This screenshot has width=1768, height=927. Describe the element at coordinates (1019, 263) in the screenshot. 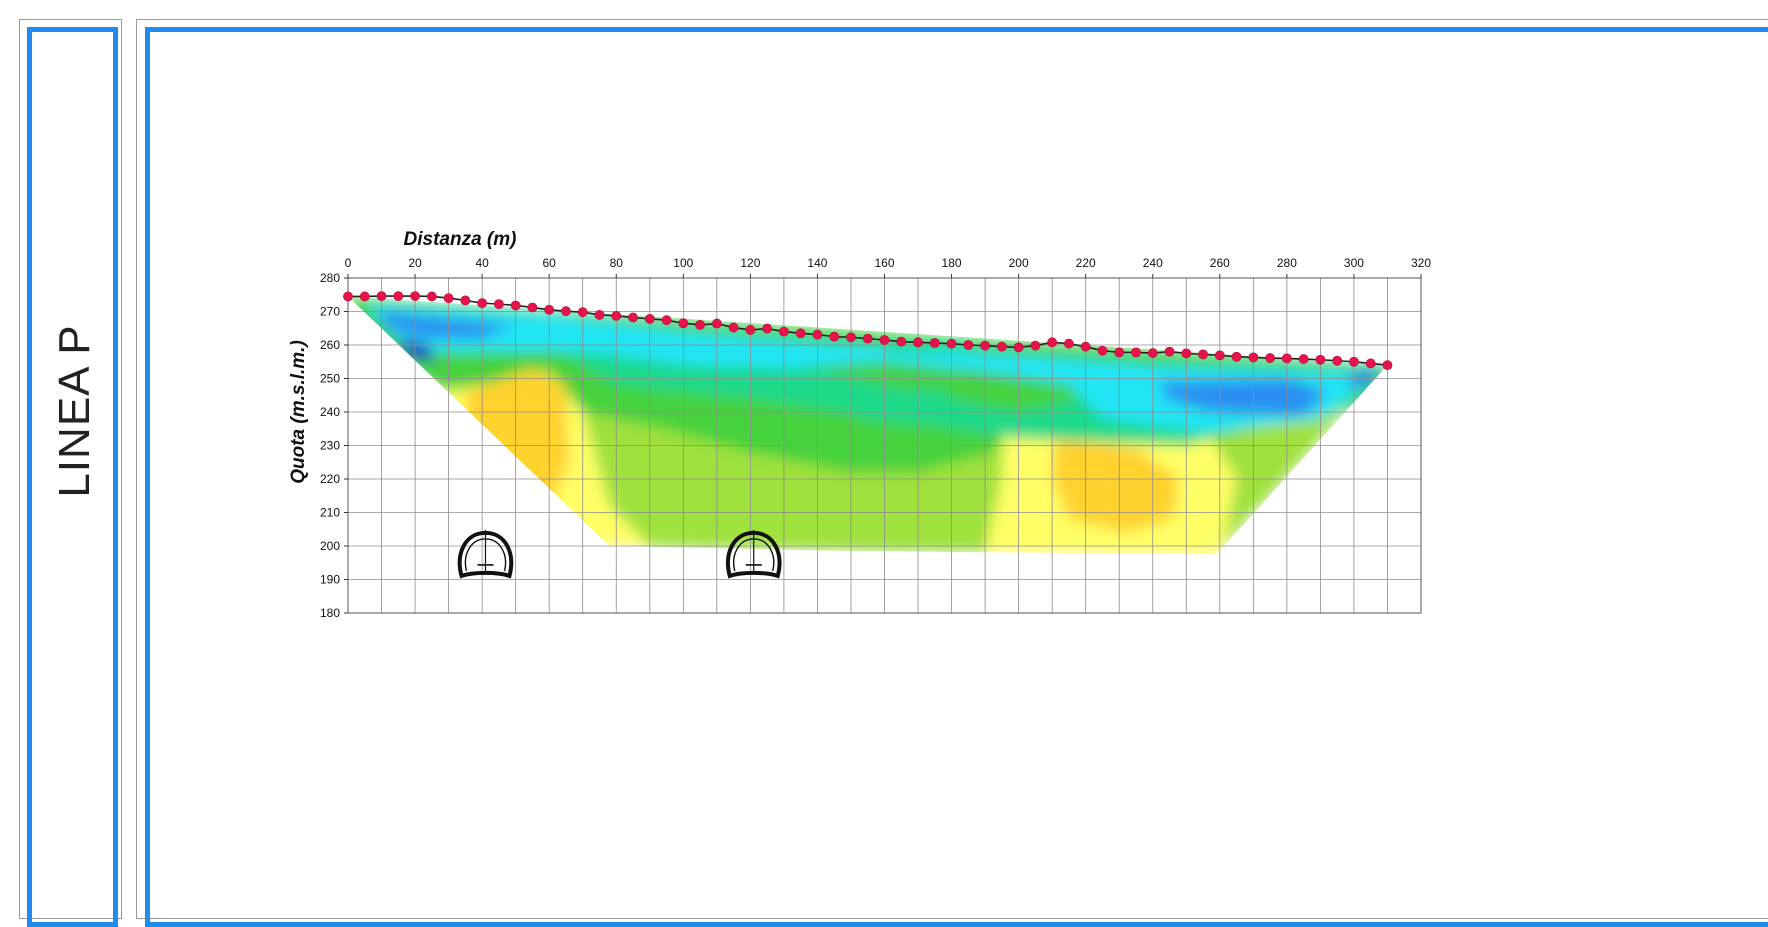

I see `x-tick-label: 200` at that location.